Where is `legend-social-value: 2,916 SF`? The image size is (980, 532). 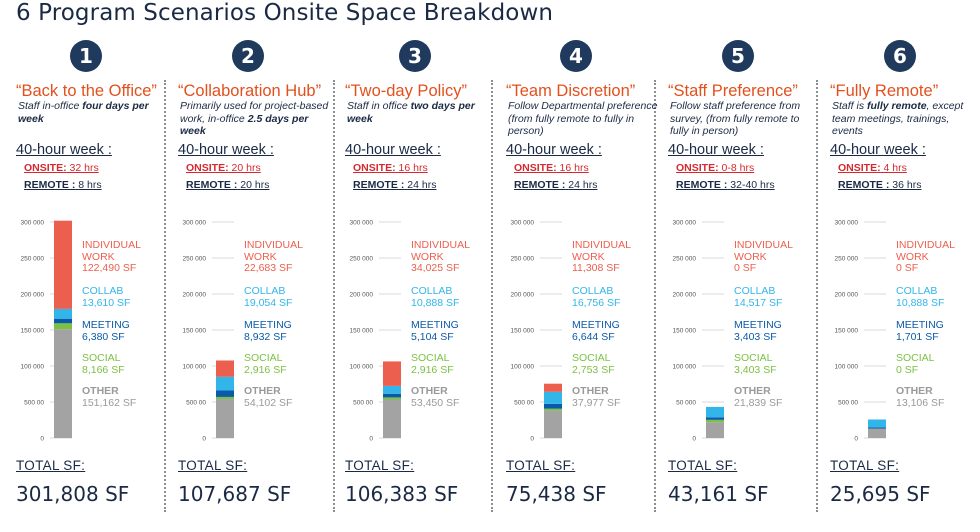 legend-social-value: 2,916 SF is located at coordinates (432, 369).